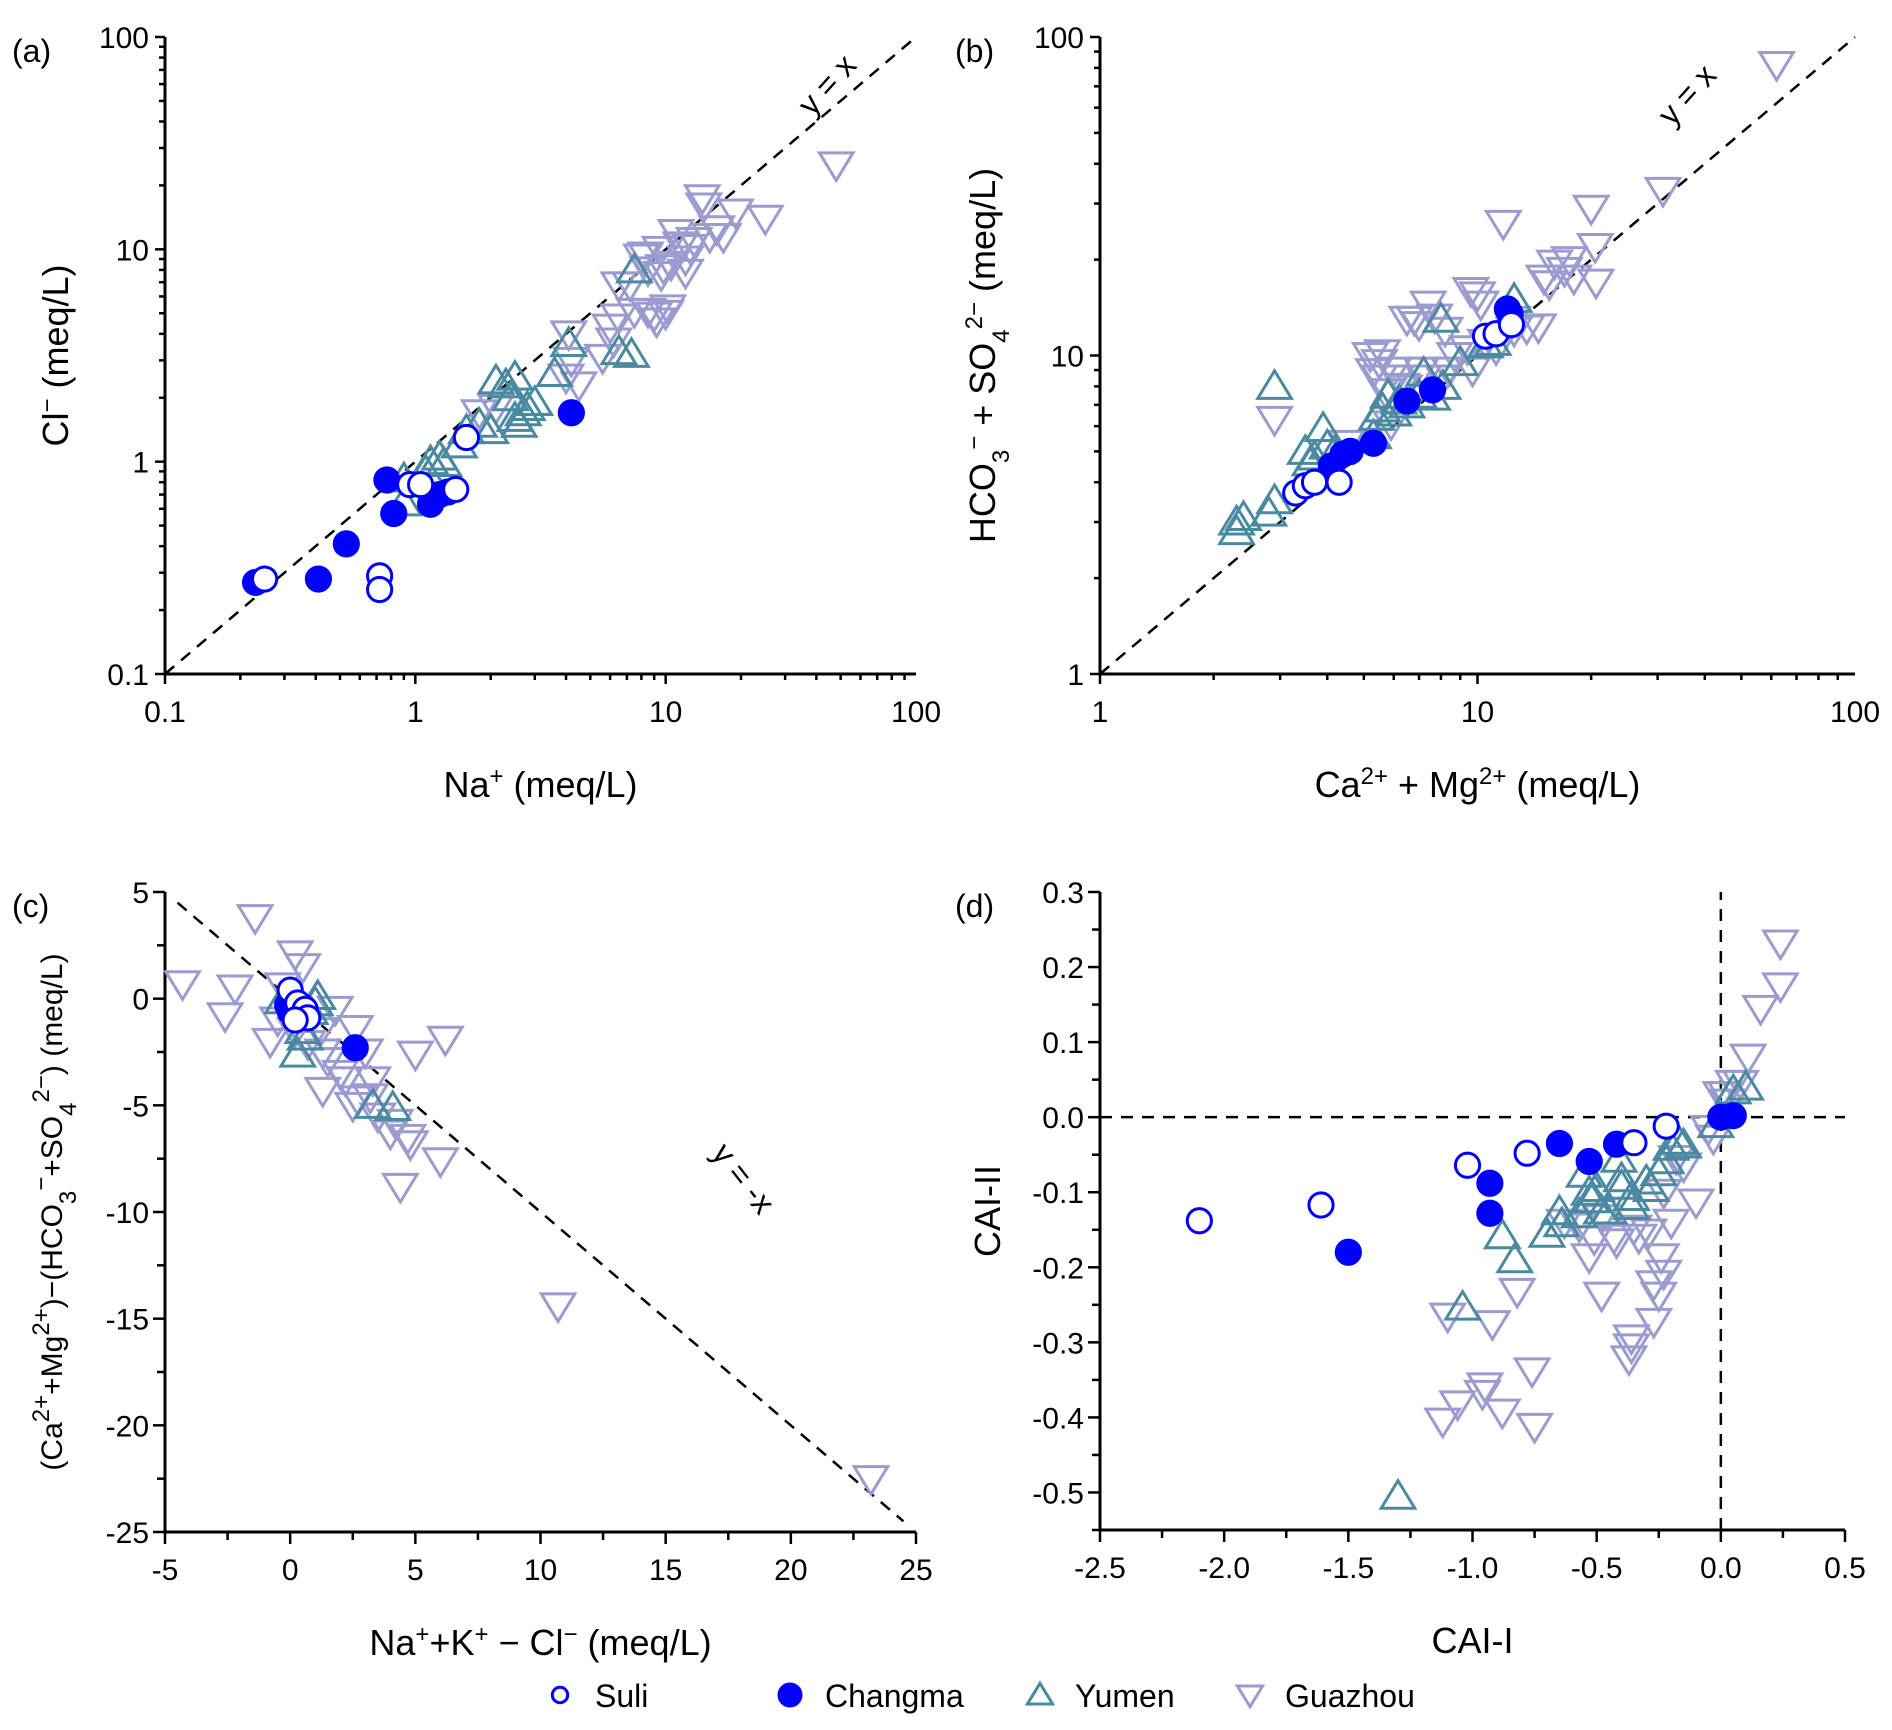  I want to click on x-tick-label: -2.0, so click(1224, 1568).